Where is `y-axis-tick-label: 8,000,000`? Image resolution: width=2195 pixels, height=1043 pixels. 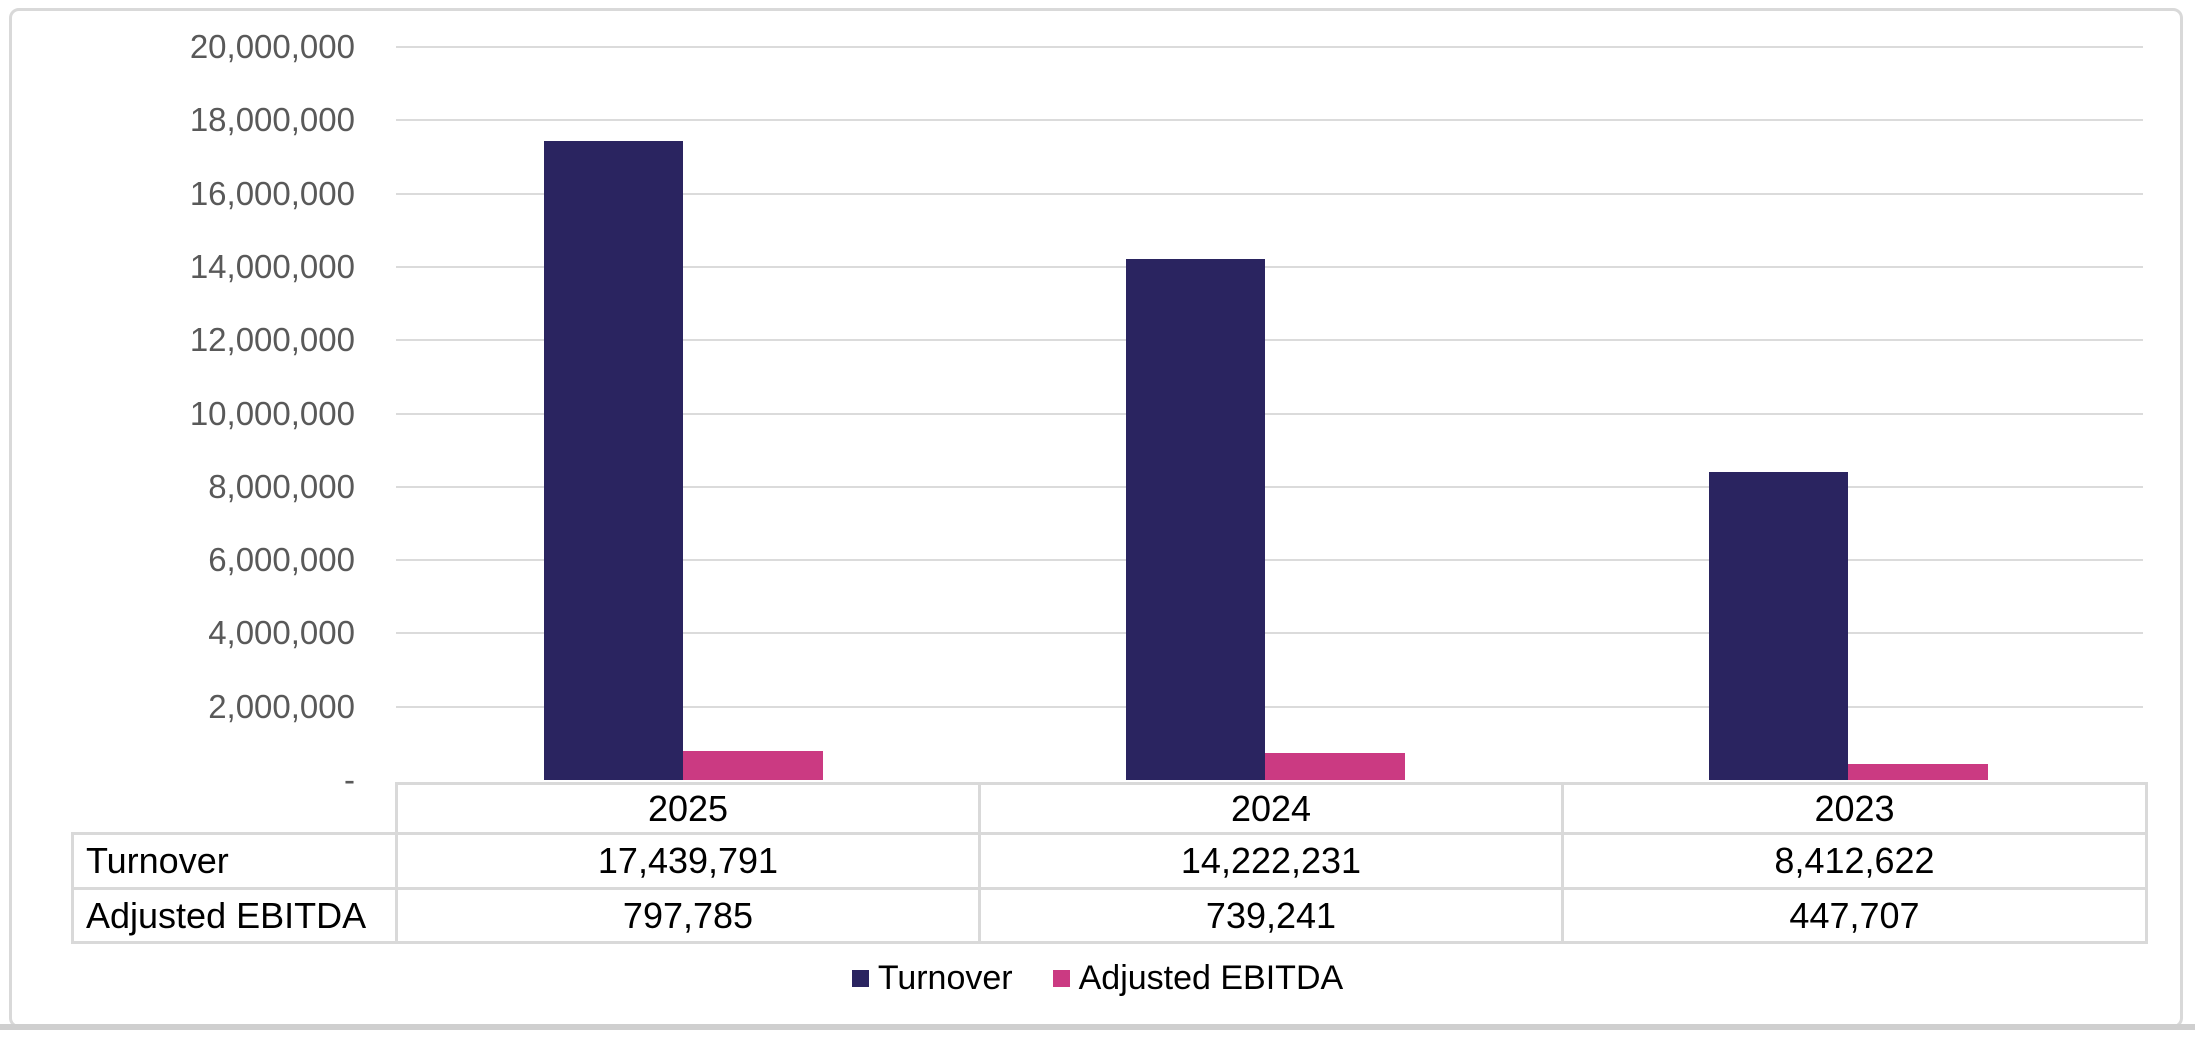 y-axis-tick-label: 8,000,000 is located at coordinates (281, 486).